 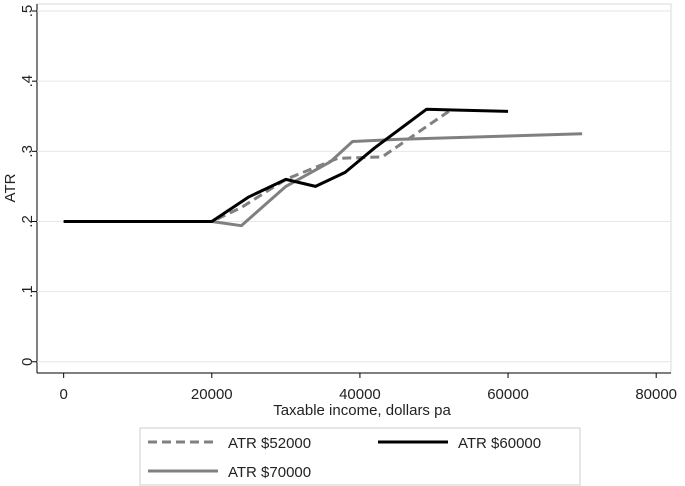 What do you see at coordinates (360, 456) in the screenshot?
I see `legend` at bounding box center [360, 456].